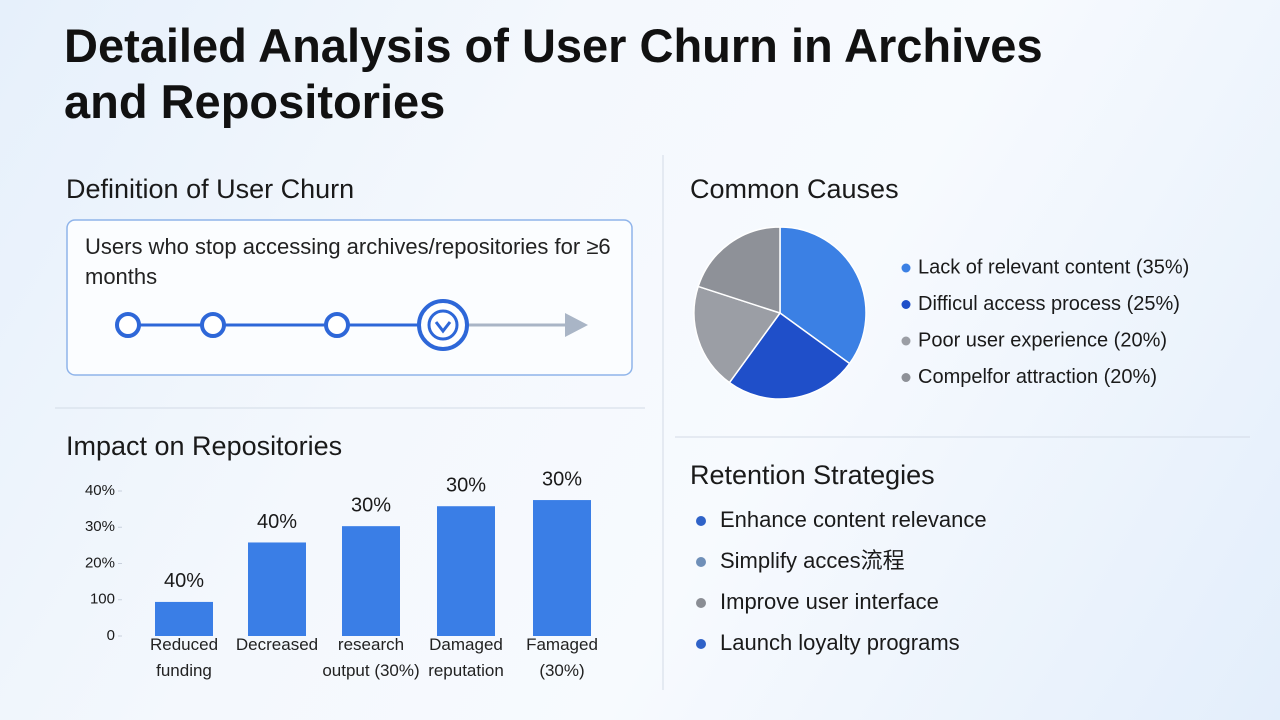 The image size is (1280, 720). I want to click on section-heading: Common Causes, so click(794, 189).